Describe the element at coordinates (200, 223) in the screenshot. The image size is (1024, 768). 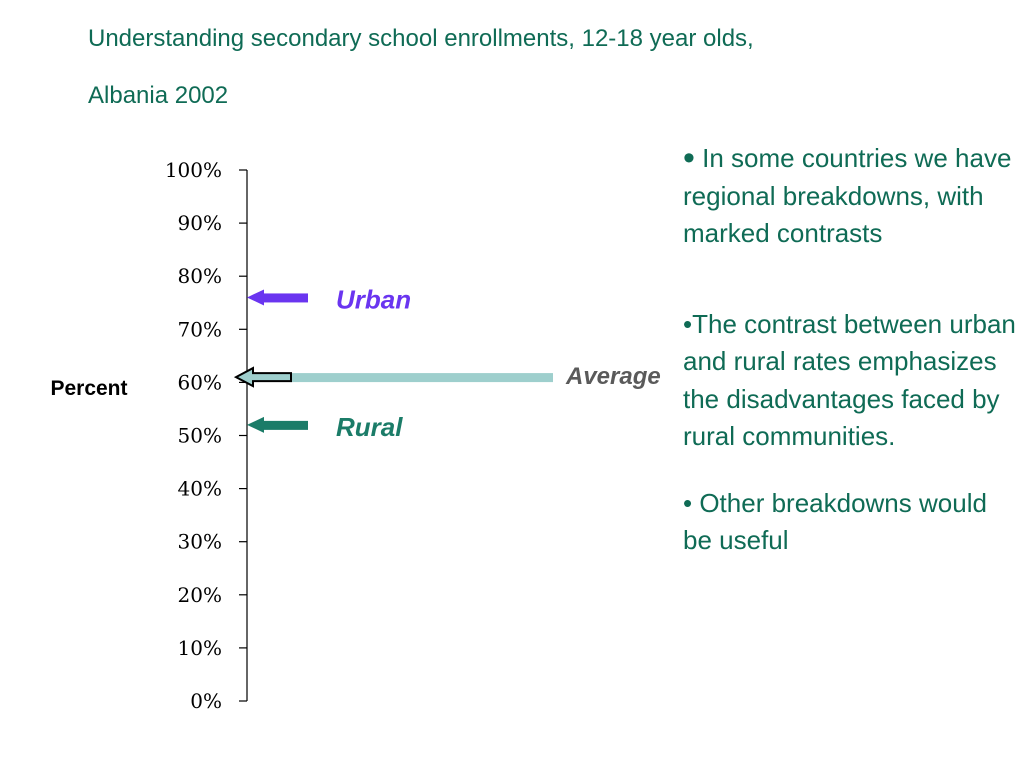
I see `y-tick-label: 90%` at that location.